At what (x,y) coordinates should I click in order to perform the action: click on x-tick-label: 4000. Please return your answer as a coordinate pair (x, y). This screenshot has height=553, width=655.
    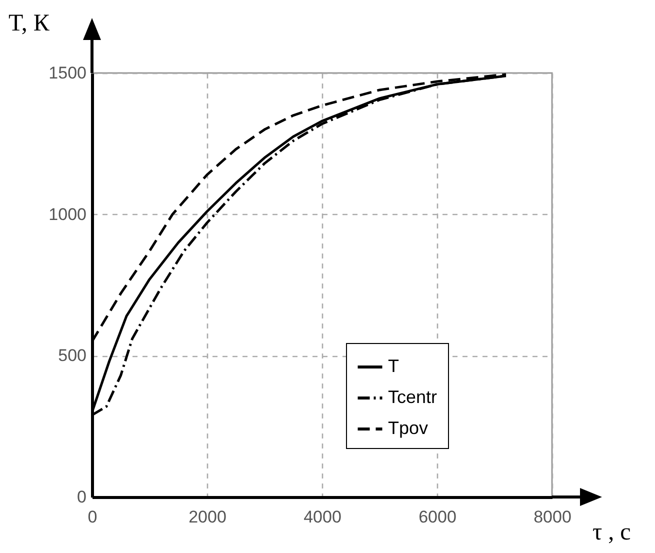
    Looking at the image, I should click on (323, 517).